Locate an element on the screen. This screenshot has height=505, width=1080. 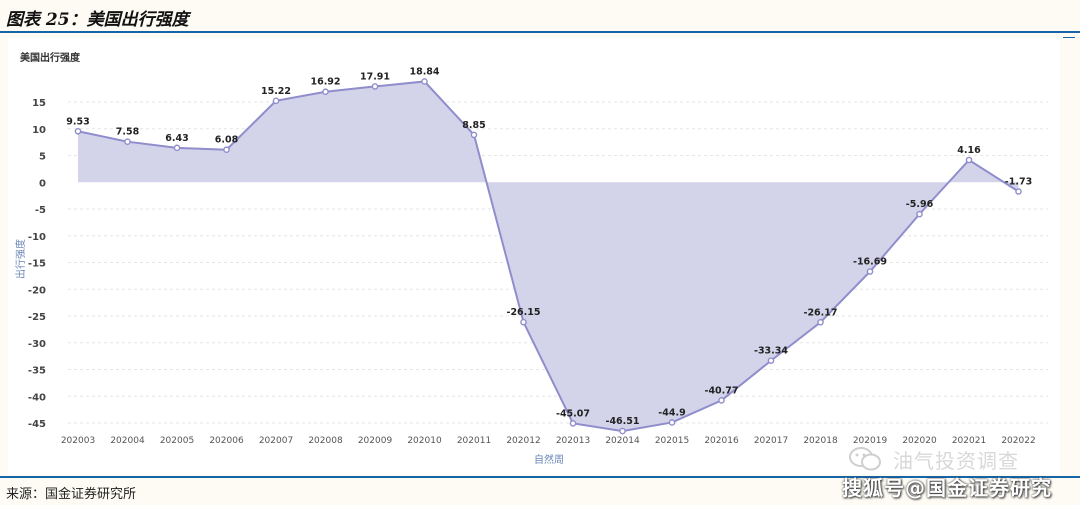
y-tick-label: -20 is located at coordinates (37, 290).